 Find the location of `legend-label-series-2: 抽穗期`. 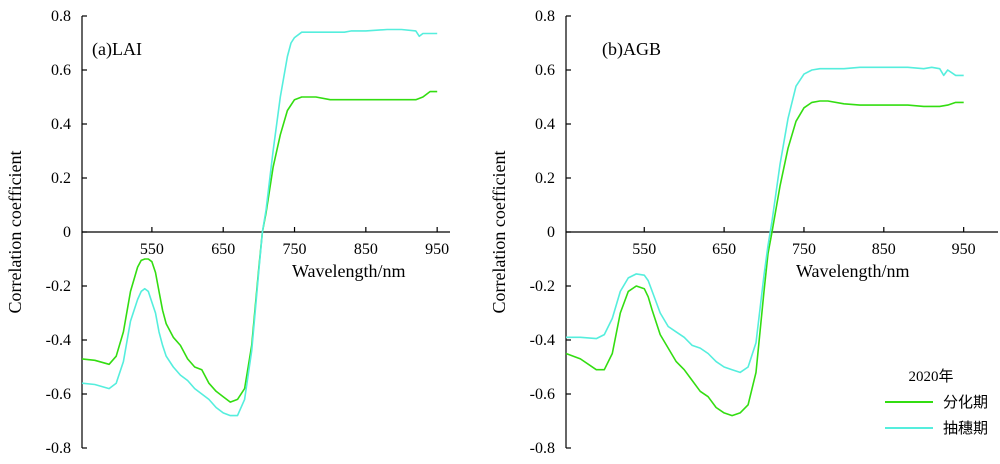

legend-label-series-2: 抽穗期 is located at coordinates (965, 428).